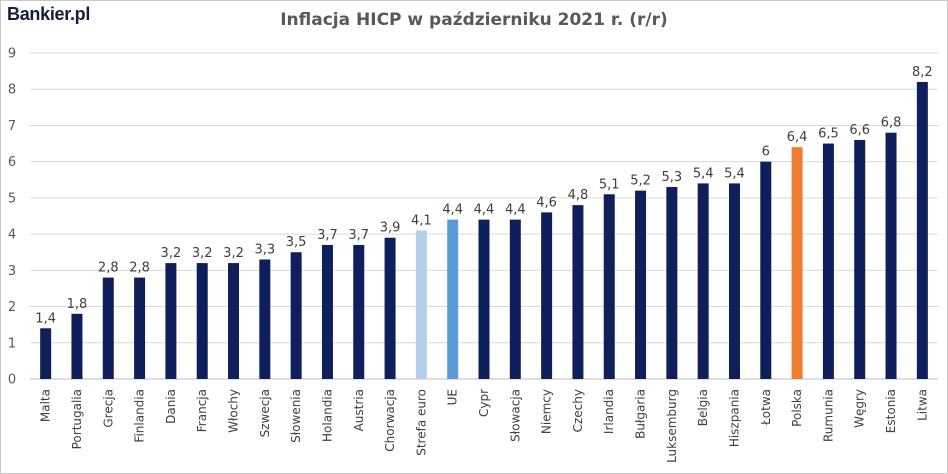 The width and height of the screenshot is (948, 474). Describe the element at coordinates (421, 422) in the screenshot. I see `x-tick-label: Strefa euro` at that location.